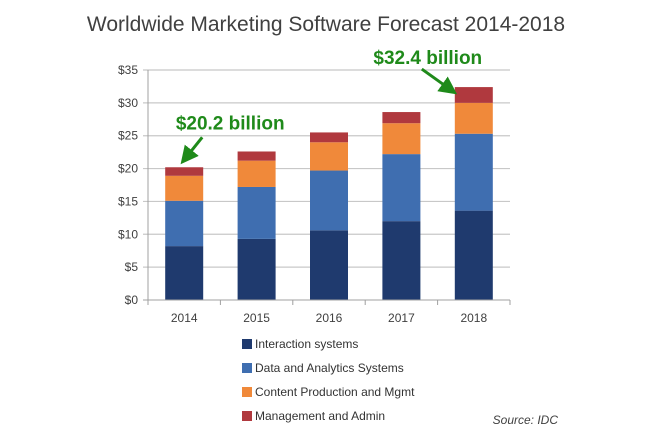 The width and height of the screenshot is (653, 435). Describe the element at coordinates (128, 70) in the screenshot. I see `y-tick-label: $35` at that location.